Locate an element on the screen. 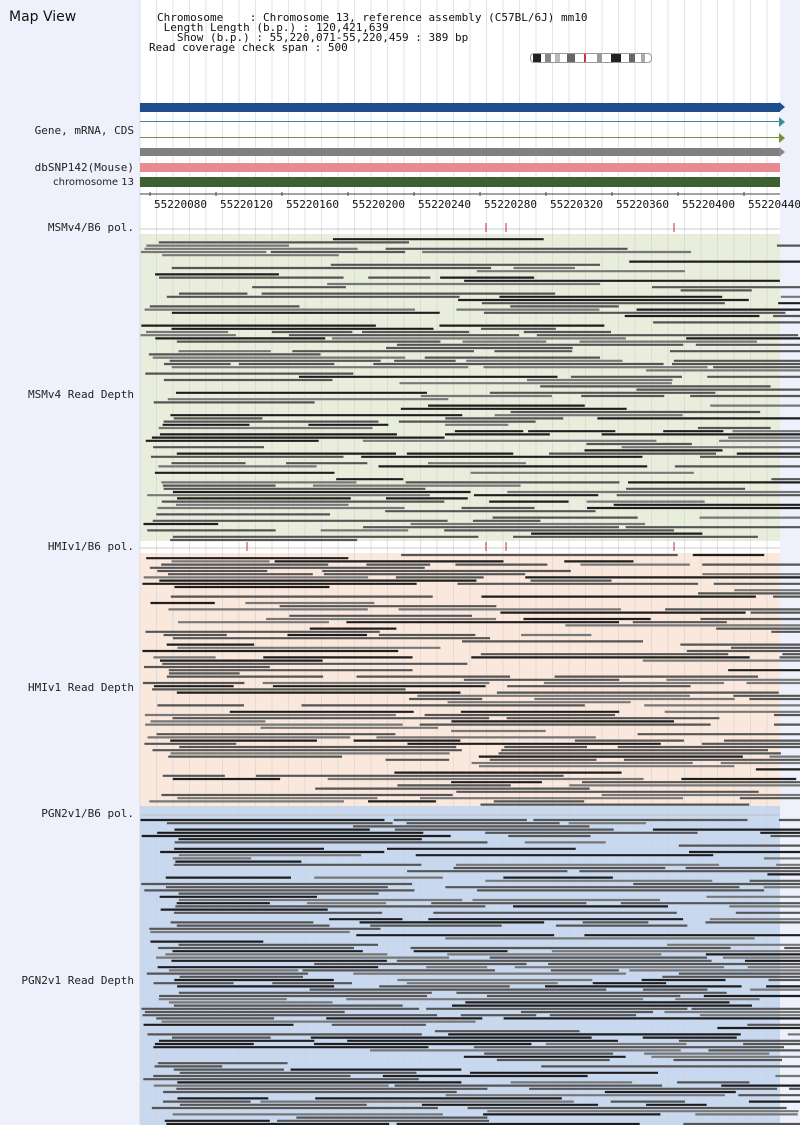 This screenshot has height=1125, width=800. chromosome-ideogram-icon is located at coordinates (591, 58).